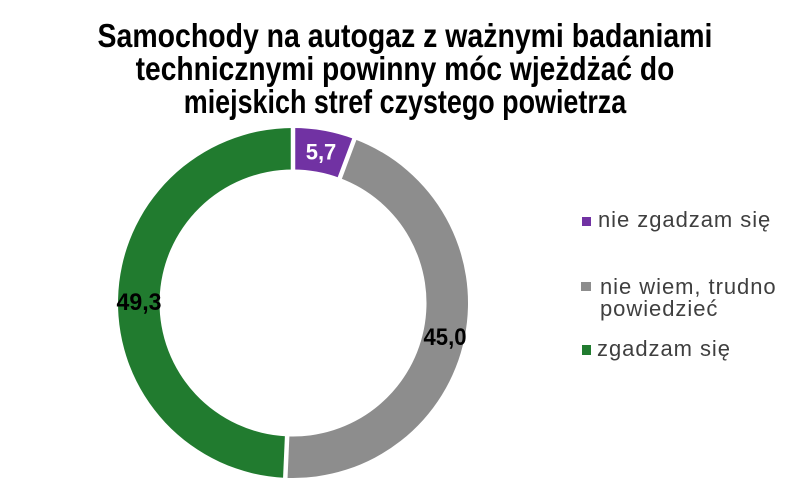 The image size is (800, 480). Describe the element at coordinates (139, 302) in the screenshot. I see `svg-text: 49,3` at that location.